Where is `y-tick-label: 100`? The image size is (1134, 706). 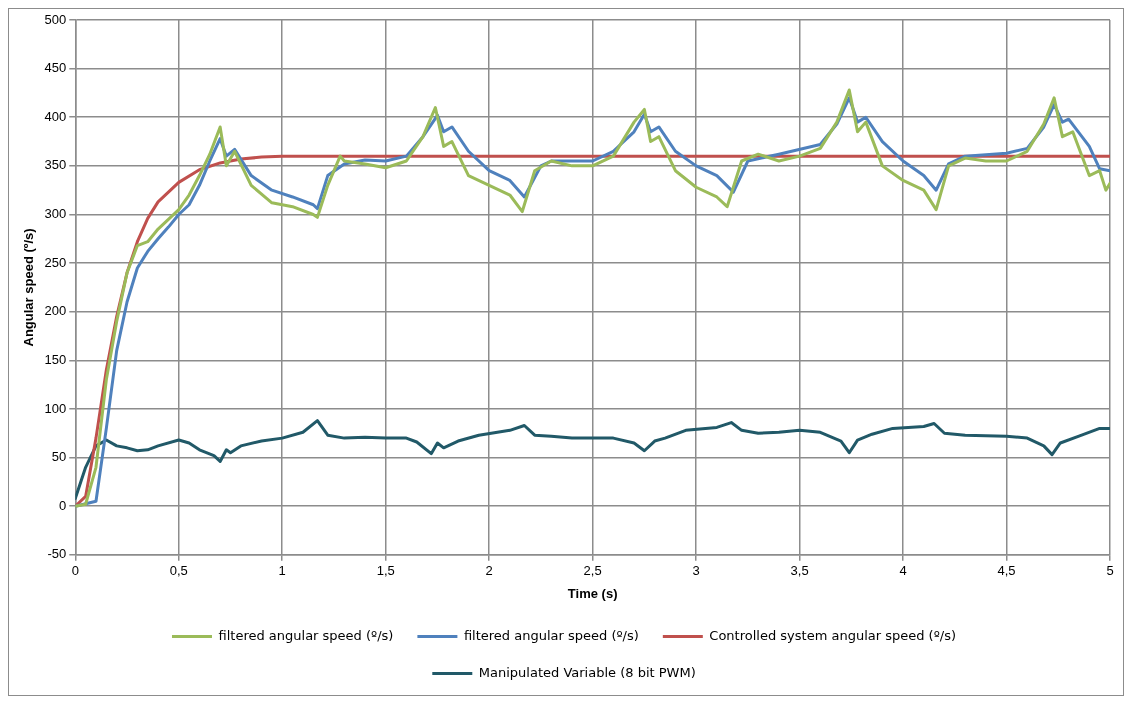 y-tick-label: 100 is located at coordinates (55, 408).